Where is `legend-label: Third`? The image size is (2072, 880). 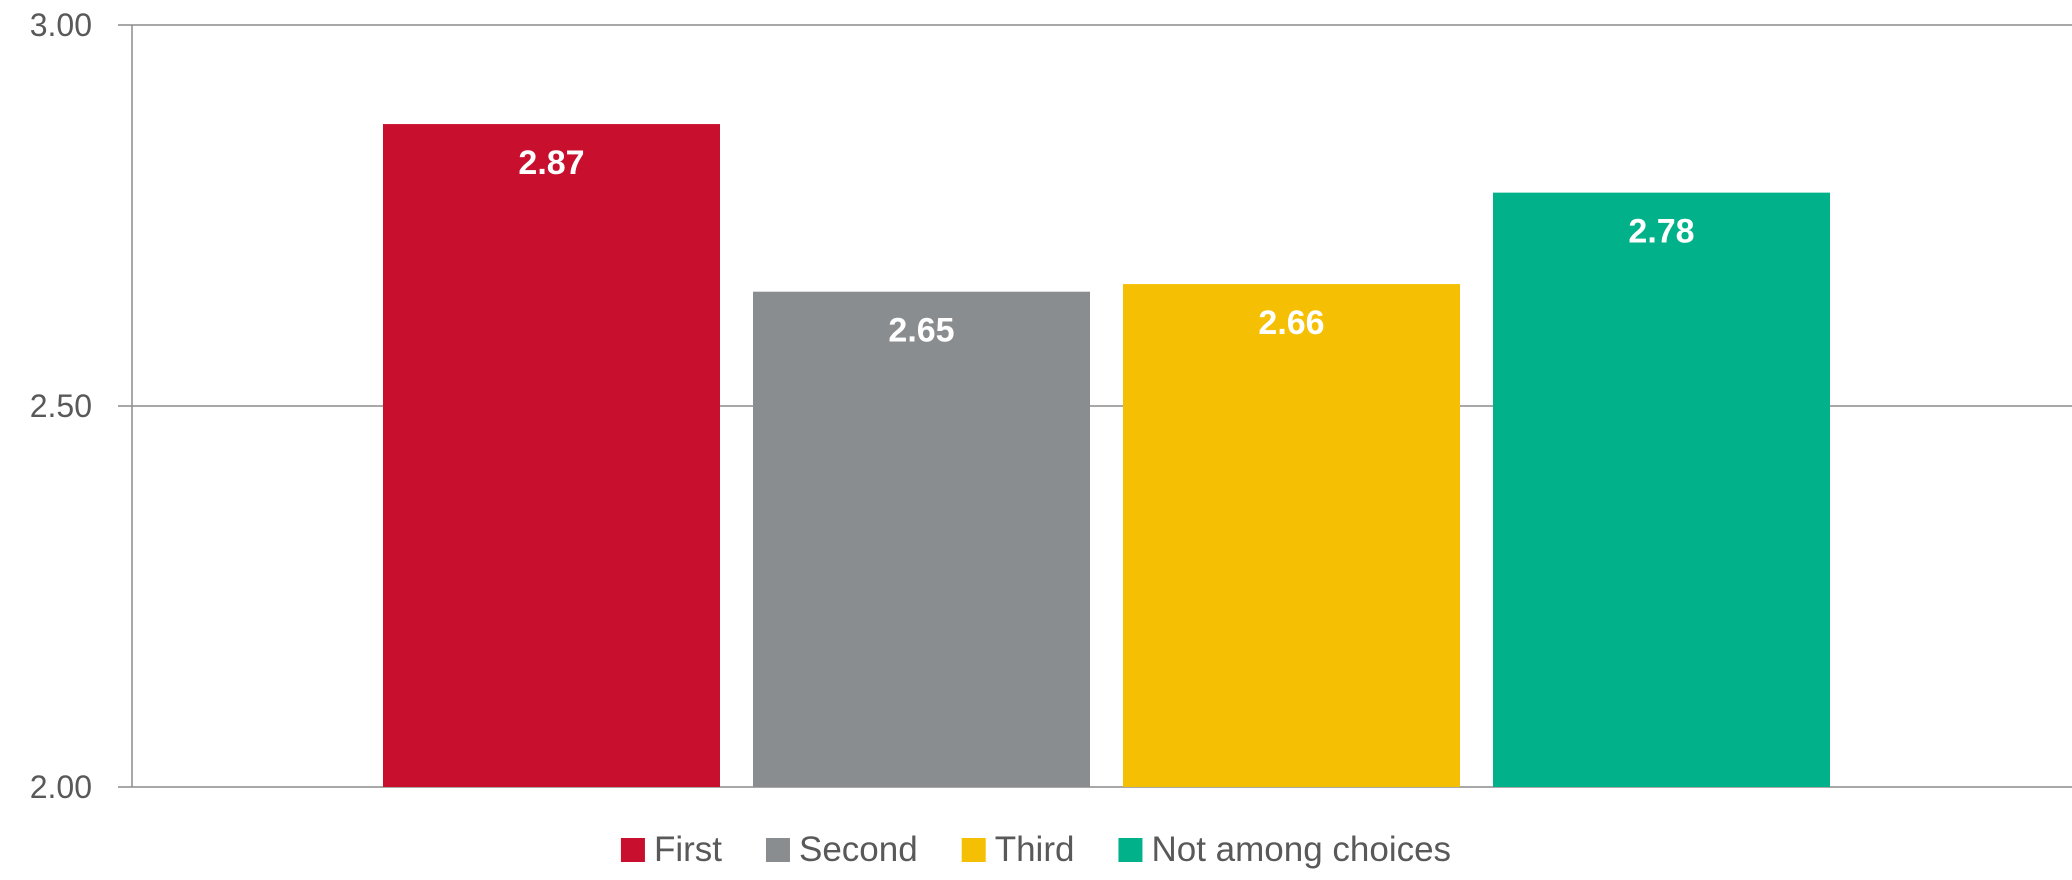 legend-label: Third is located at coordinates (1035, 849).